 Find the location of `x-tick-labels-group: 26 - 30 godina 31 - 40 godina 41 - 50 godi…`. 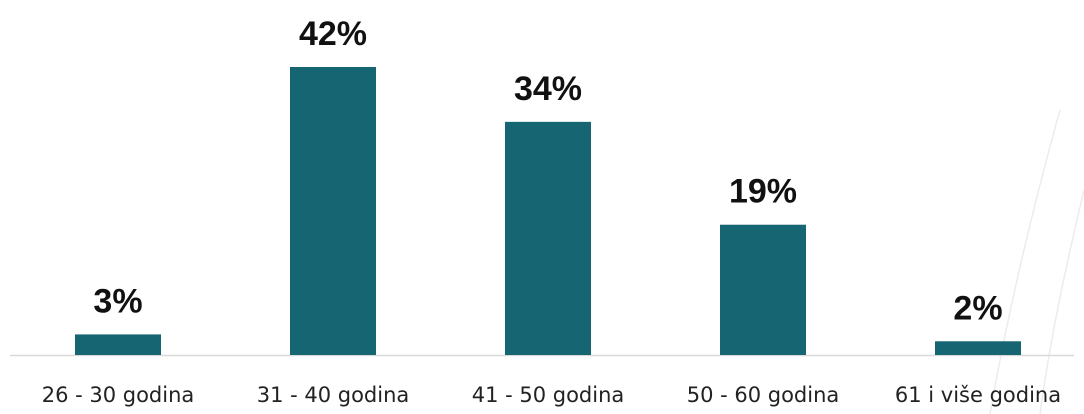

x-tick-labels-group: 26 - 30 godina 31 - 40 godina 41 - 50 godi… is located at coordinates (551, 395).